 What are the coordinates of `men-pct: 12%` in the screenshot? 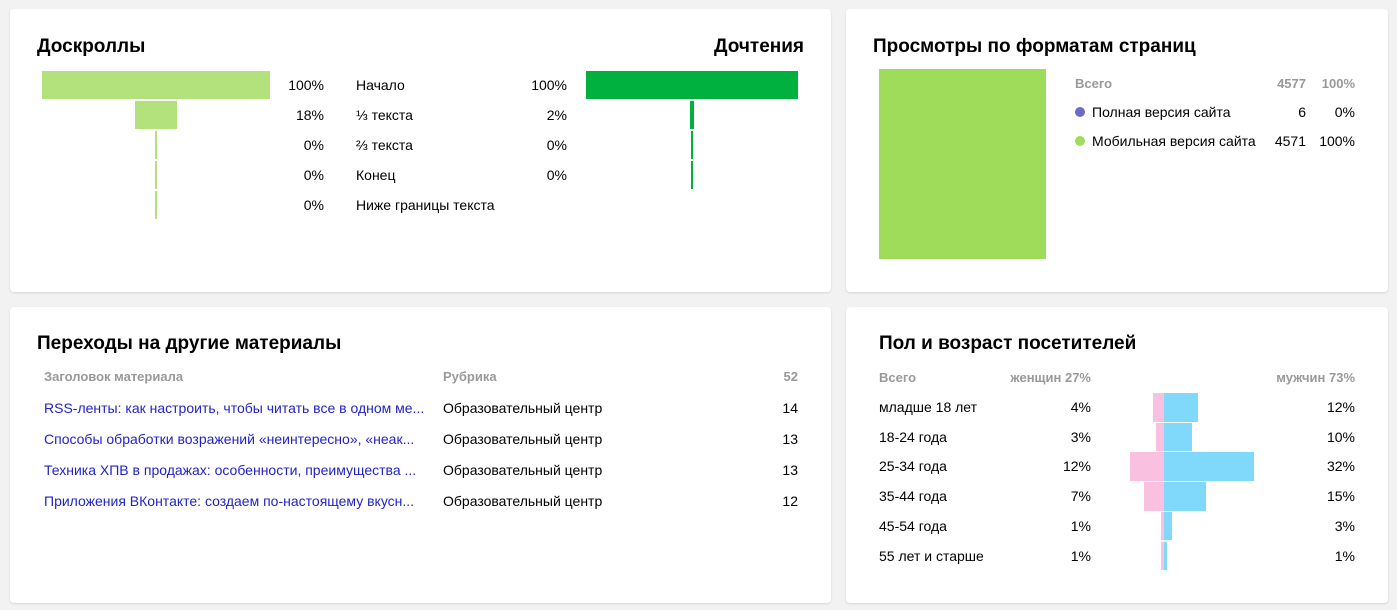 It's located at (1340, 407).